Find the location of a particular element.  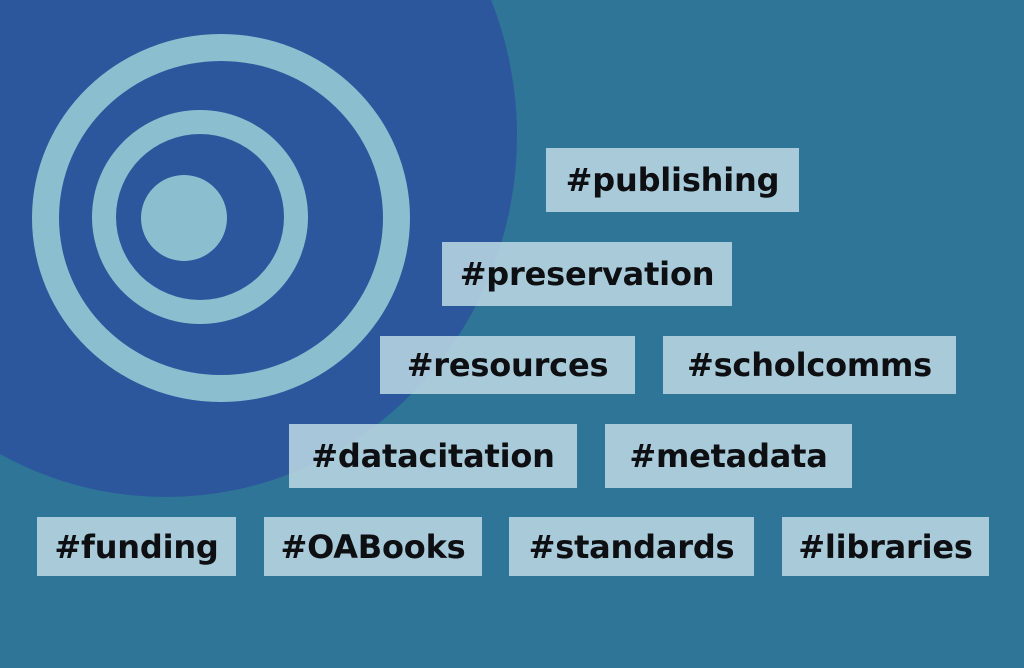

tag-preservation: #preservation is located at coordinates (587, 274).